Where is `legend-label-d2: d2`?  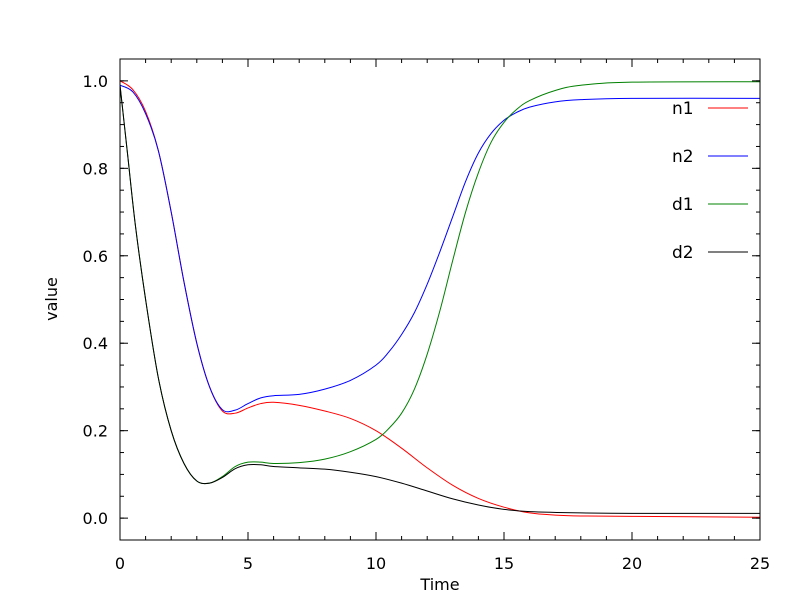
legend-label-d2: d2 is located at coordinates (683, 253).